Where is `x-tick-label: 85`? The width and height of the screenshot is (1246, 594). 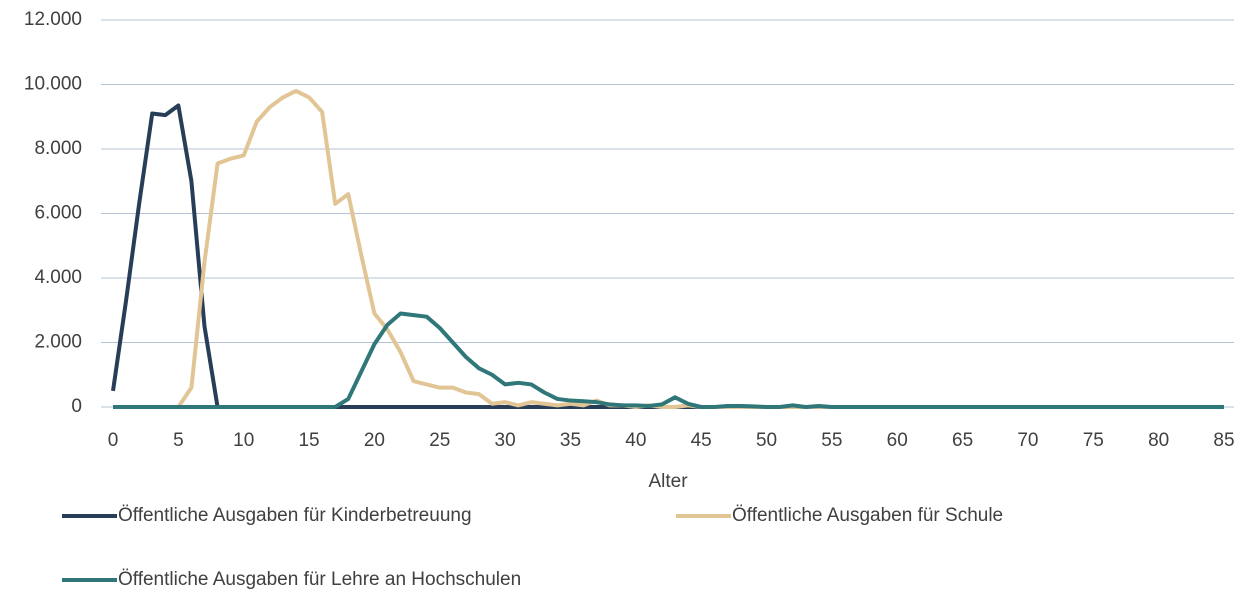
x-tick-label: 85 is located at coordinates (1223, 440).